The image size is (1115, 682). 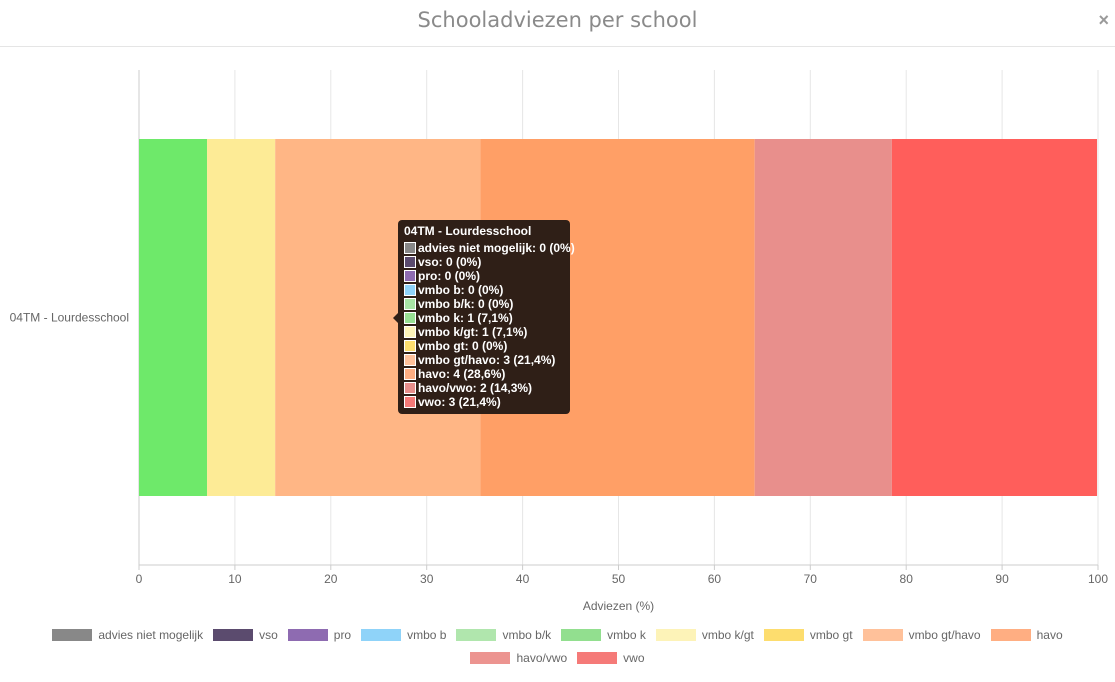 I want to click on legend-item-vmbo-k-gt: vmbo k/gt, so click(x=704, y=635).